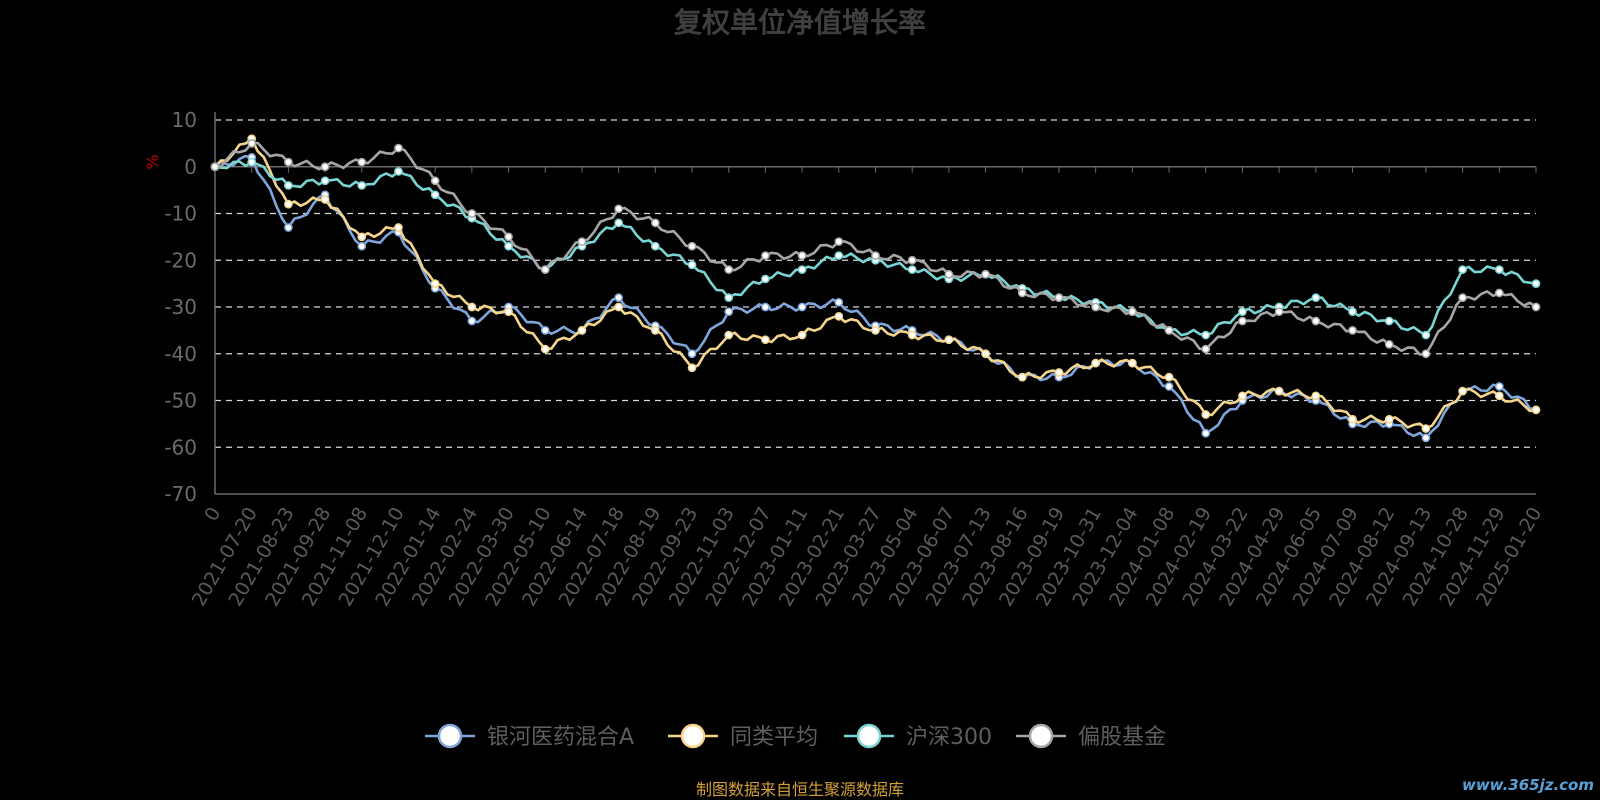 The image size is (1600, 800). What do you see at coordinates (180, 447) in the screenshot?
I see `y-tick-label: -60` at bounding box center [180, 447].